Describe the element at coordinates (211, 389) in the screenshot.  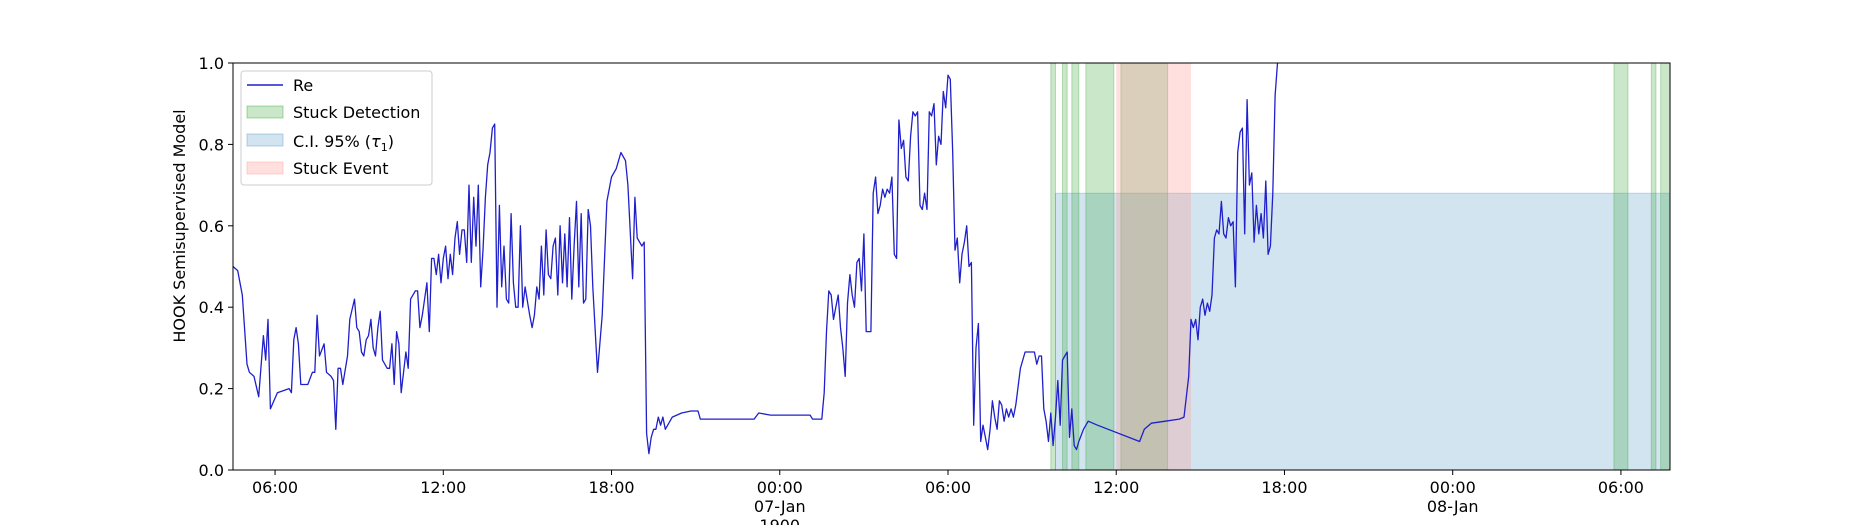
I see `y-tick-label: 0.2` at that location.